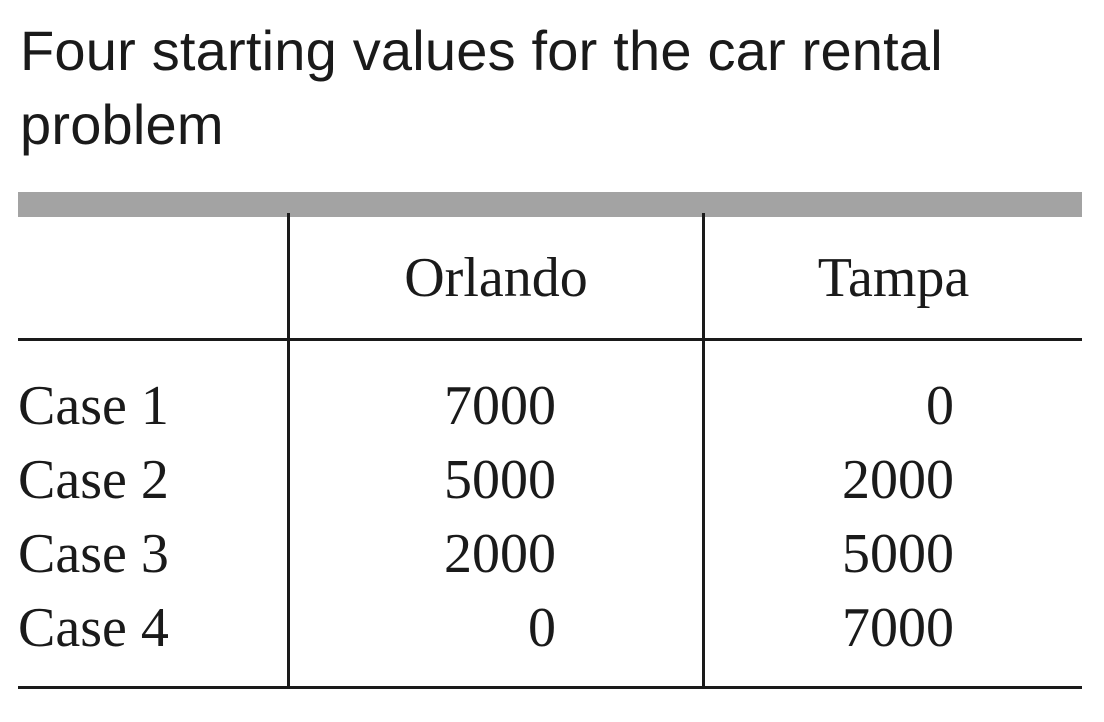 Image resolution: width=1104 pixels, height=722 pixels. I want to click on header-separator, so click(550, 339).